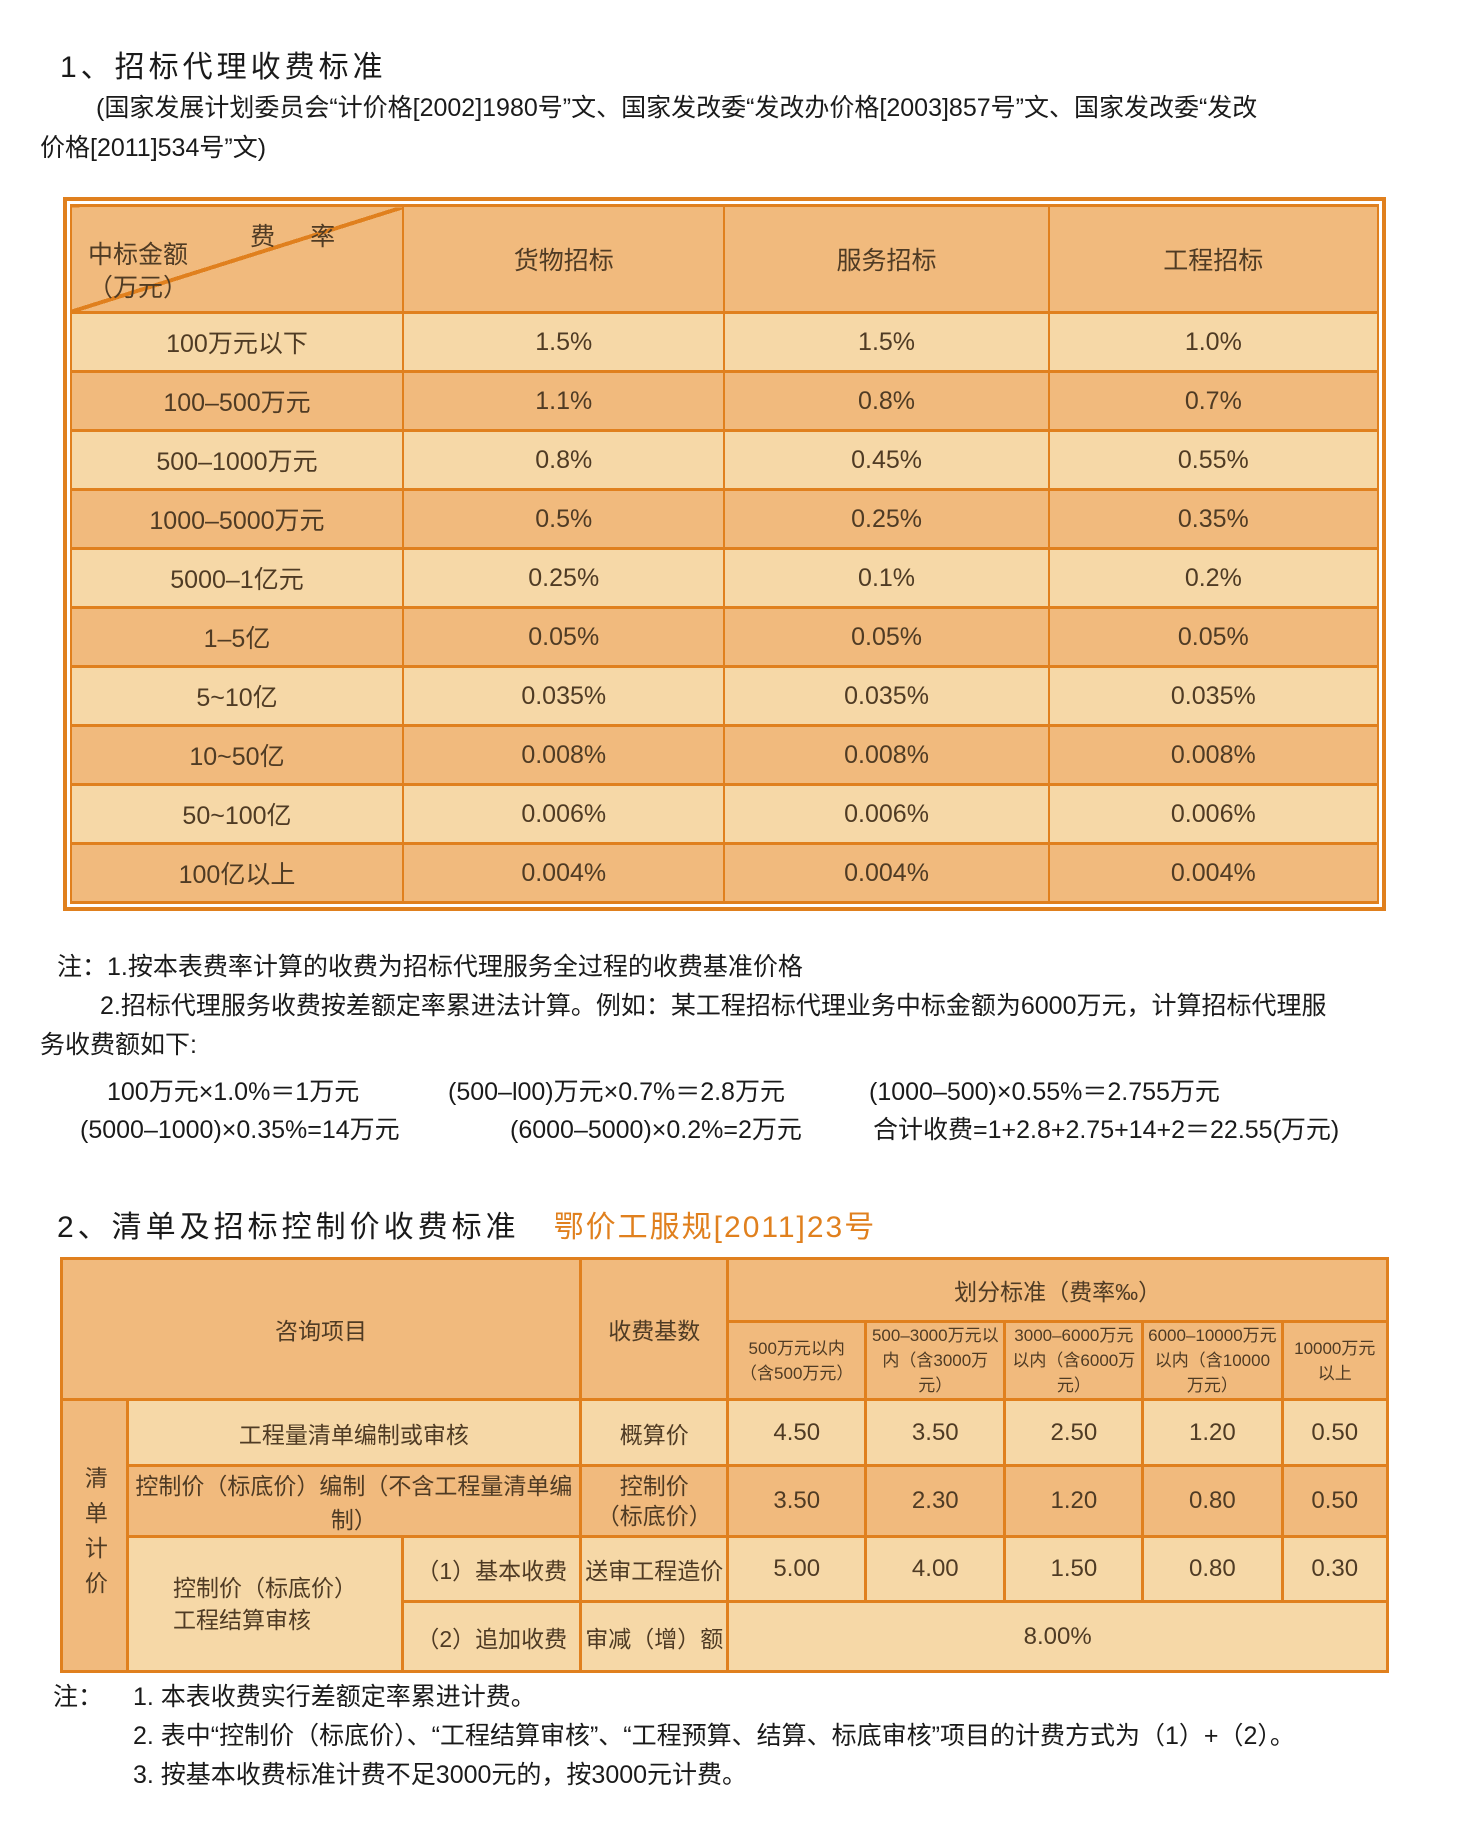 Image resolution: width=1459 pixels, height=1839 pixels. I want to click on group-label: 清单计价, so click(94, 1535).